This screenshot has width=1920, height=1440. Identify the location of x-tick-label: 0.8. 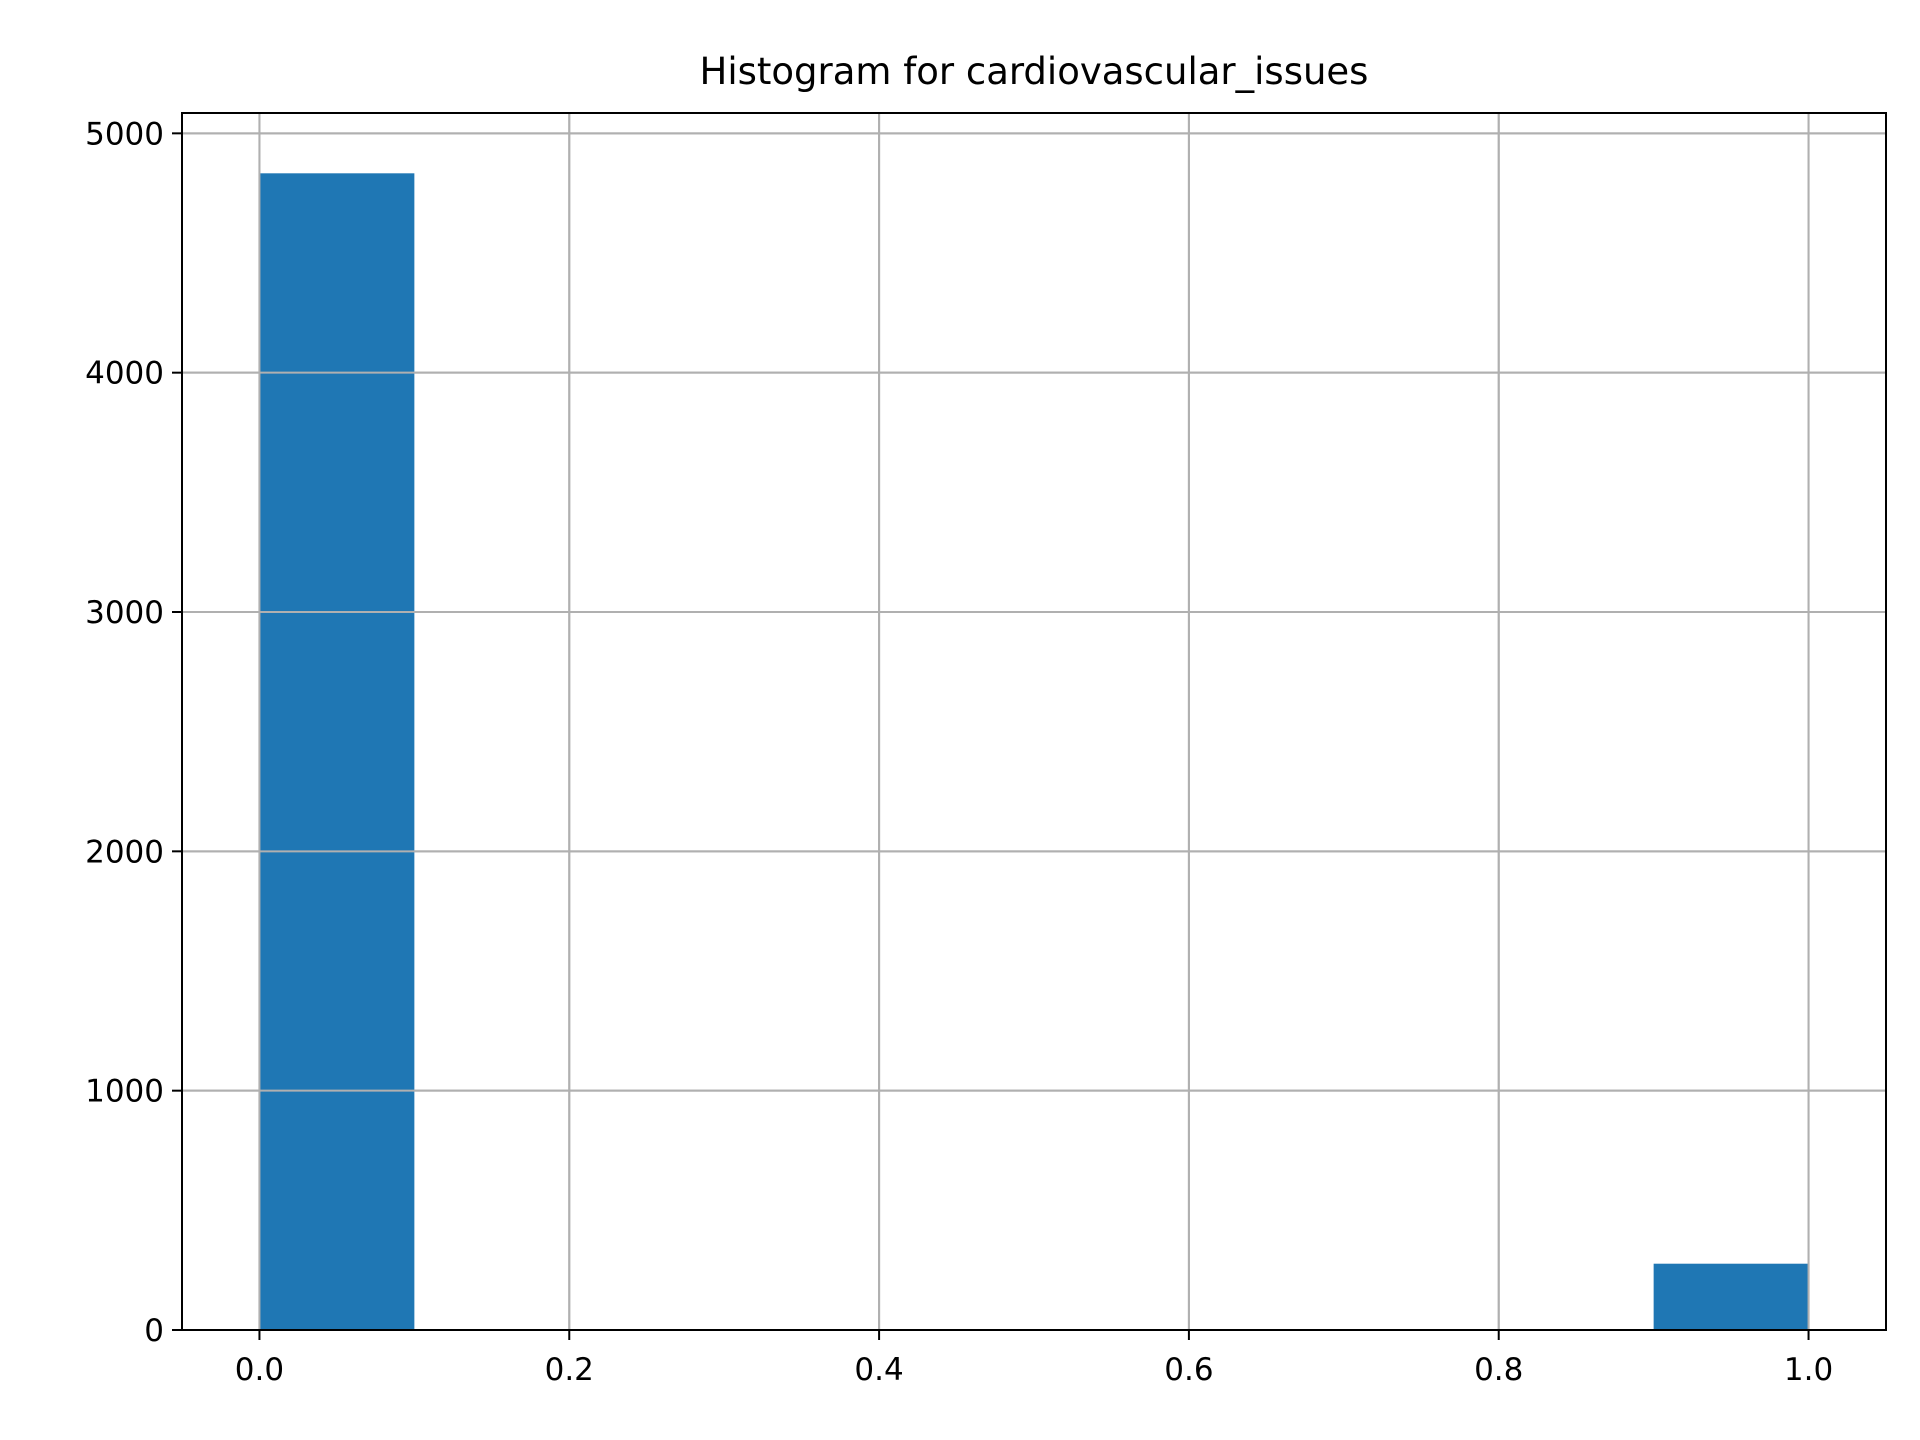
(1498, 1370).